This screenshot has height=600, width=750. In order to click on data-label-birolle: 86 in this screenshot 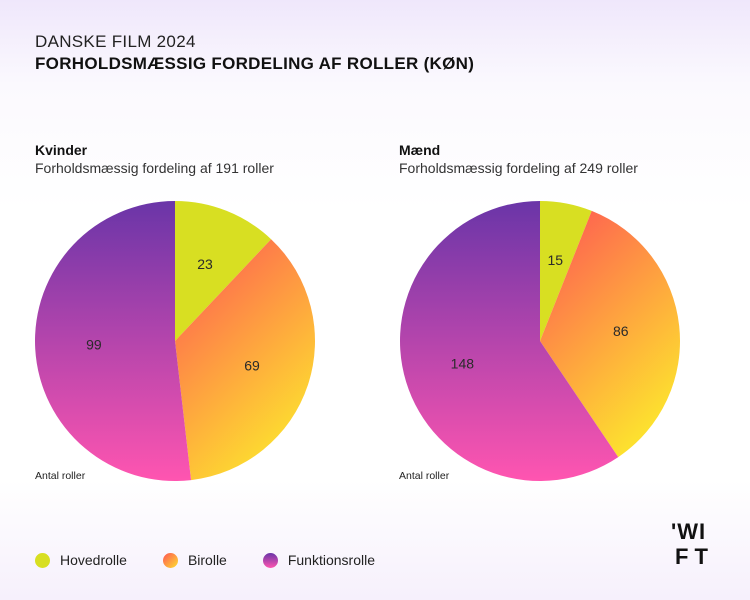, I will do `click(621, 331)`.